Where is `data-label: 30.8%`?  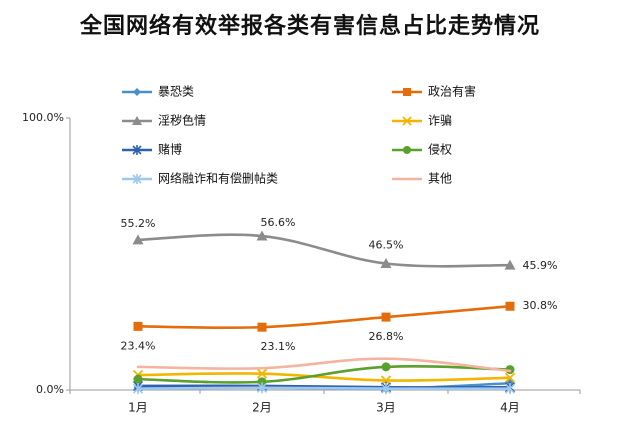 data-label: 30.8% is located at coordinates (540, 305).